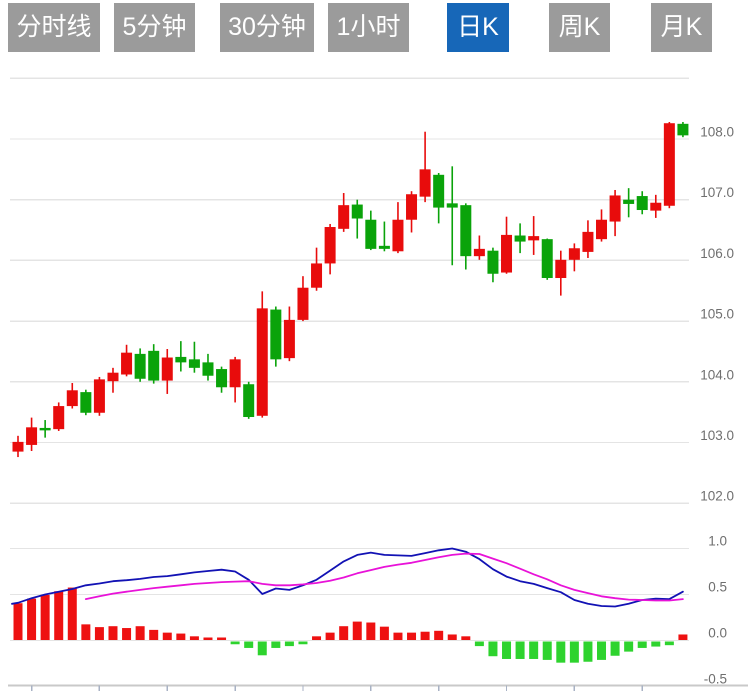 Image resolution: width=754 pixels, height=691 pixels. I want to click on macd-histogram-layer, so click(350, 625).